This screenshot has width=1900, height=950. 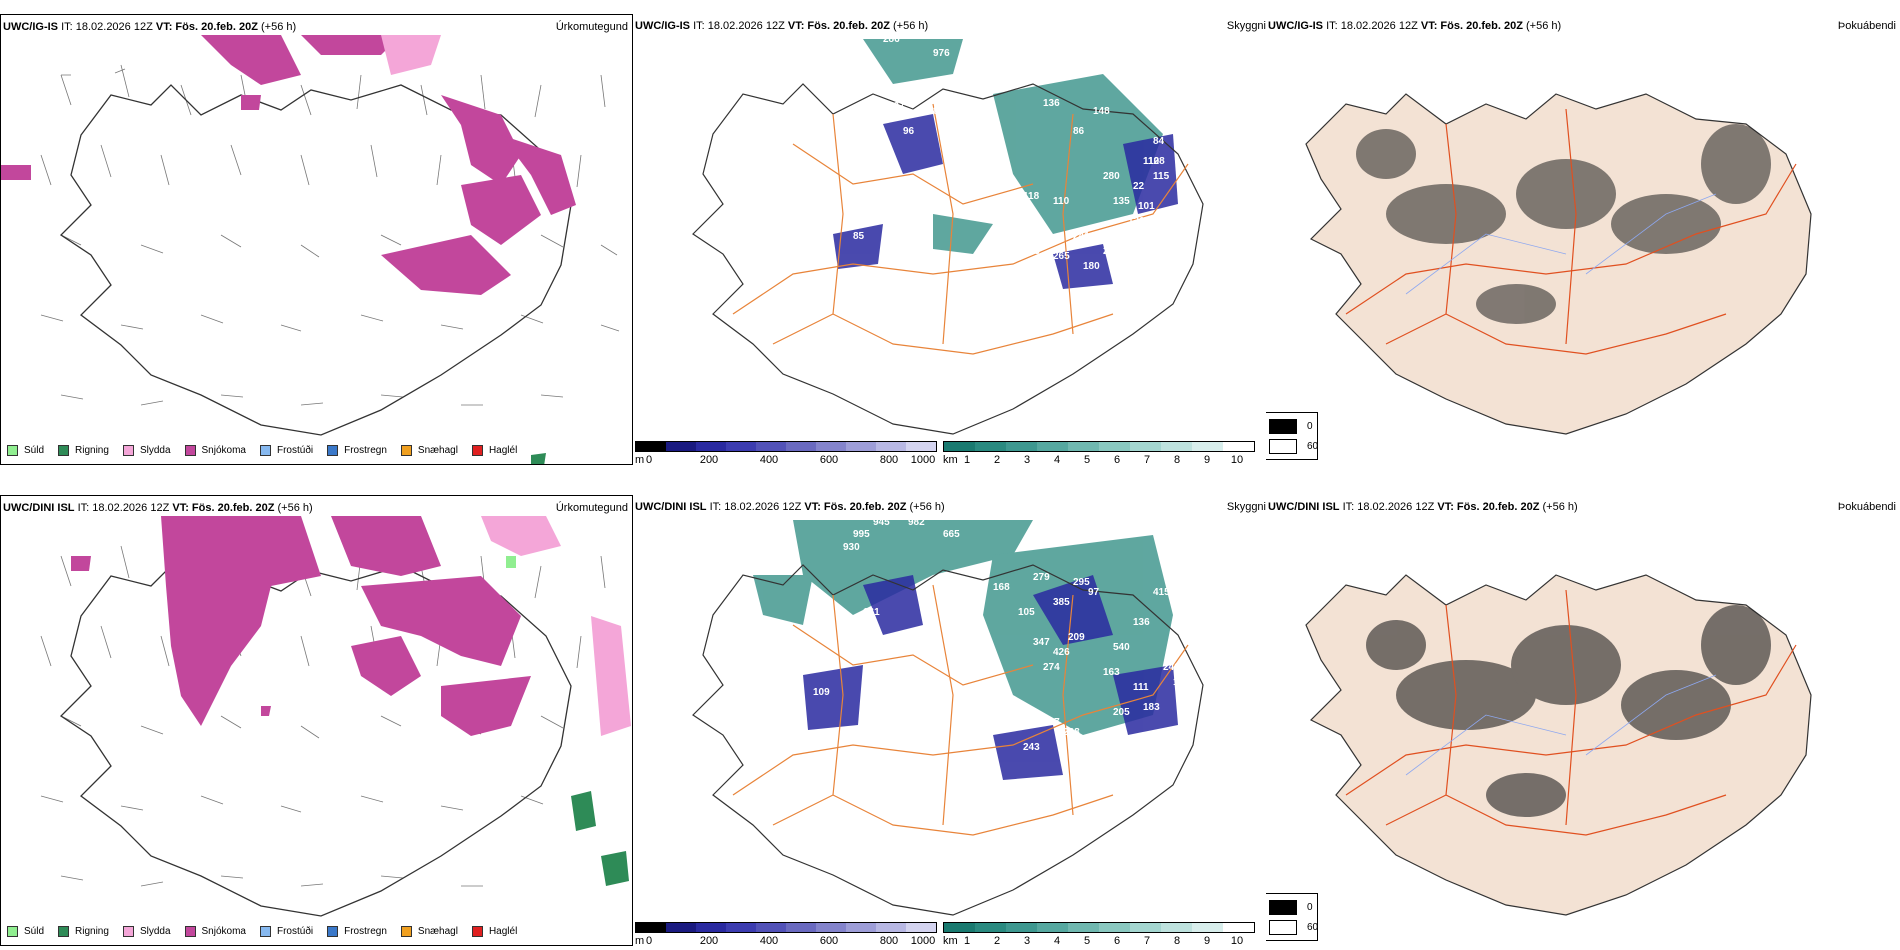 What do you see at coordinates (357, 450) in the screenshot?
I see `legend-item: Frostregn` at bounding box center [357, 450].